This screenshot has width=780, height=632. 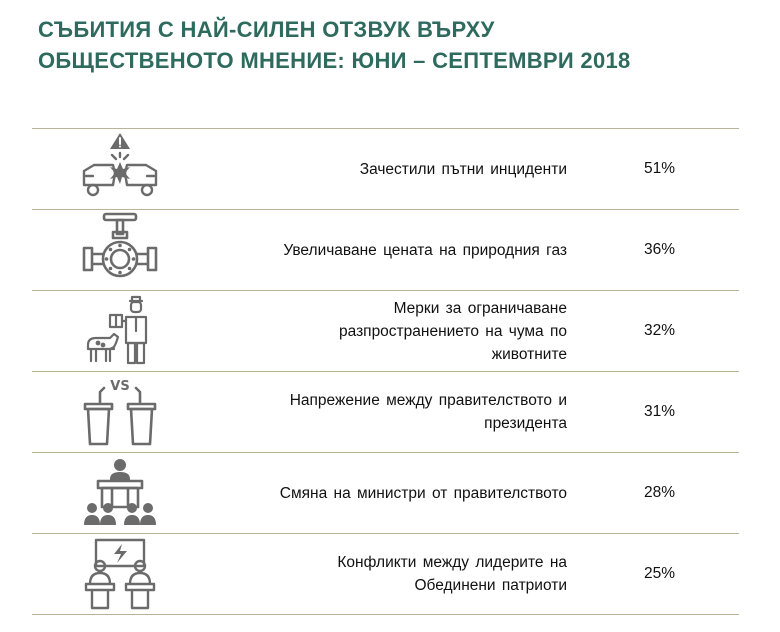 I want to click on livestock-inspector-icon, so click(x=120, y=331).